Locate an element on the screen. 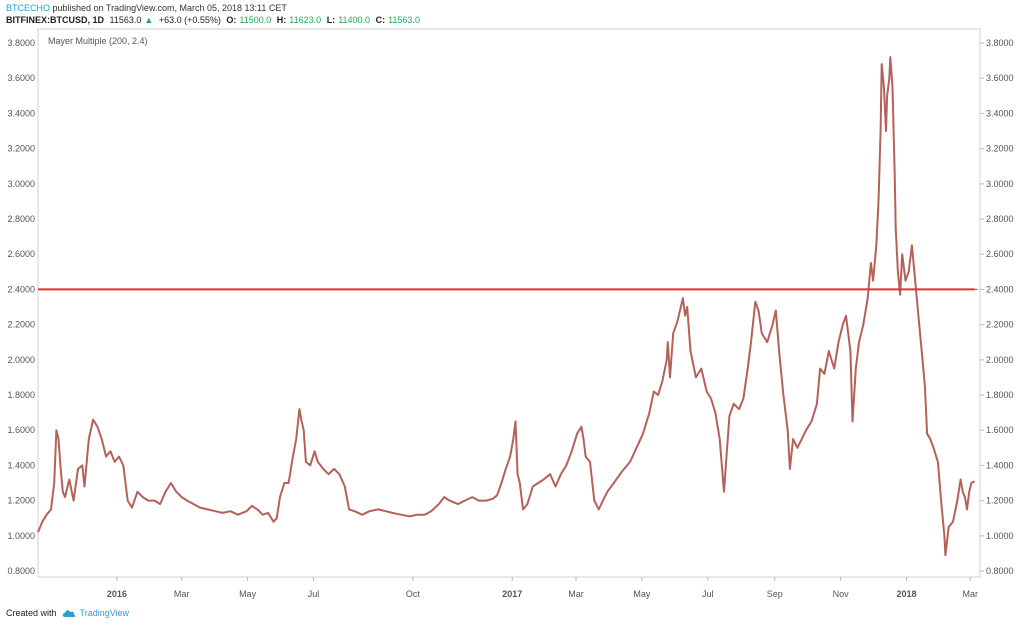  y-tick-left: 1.4000 is located at coordinates (21, 465).